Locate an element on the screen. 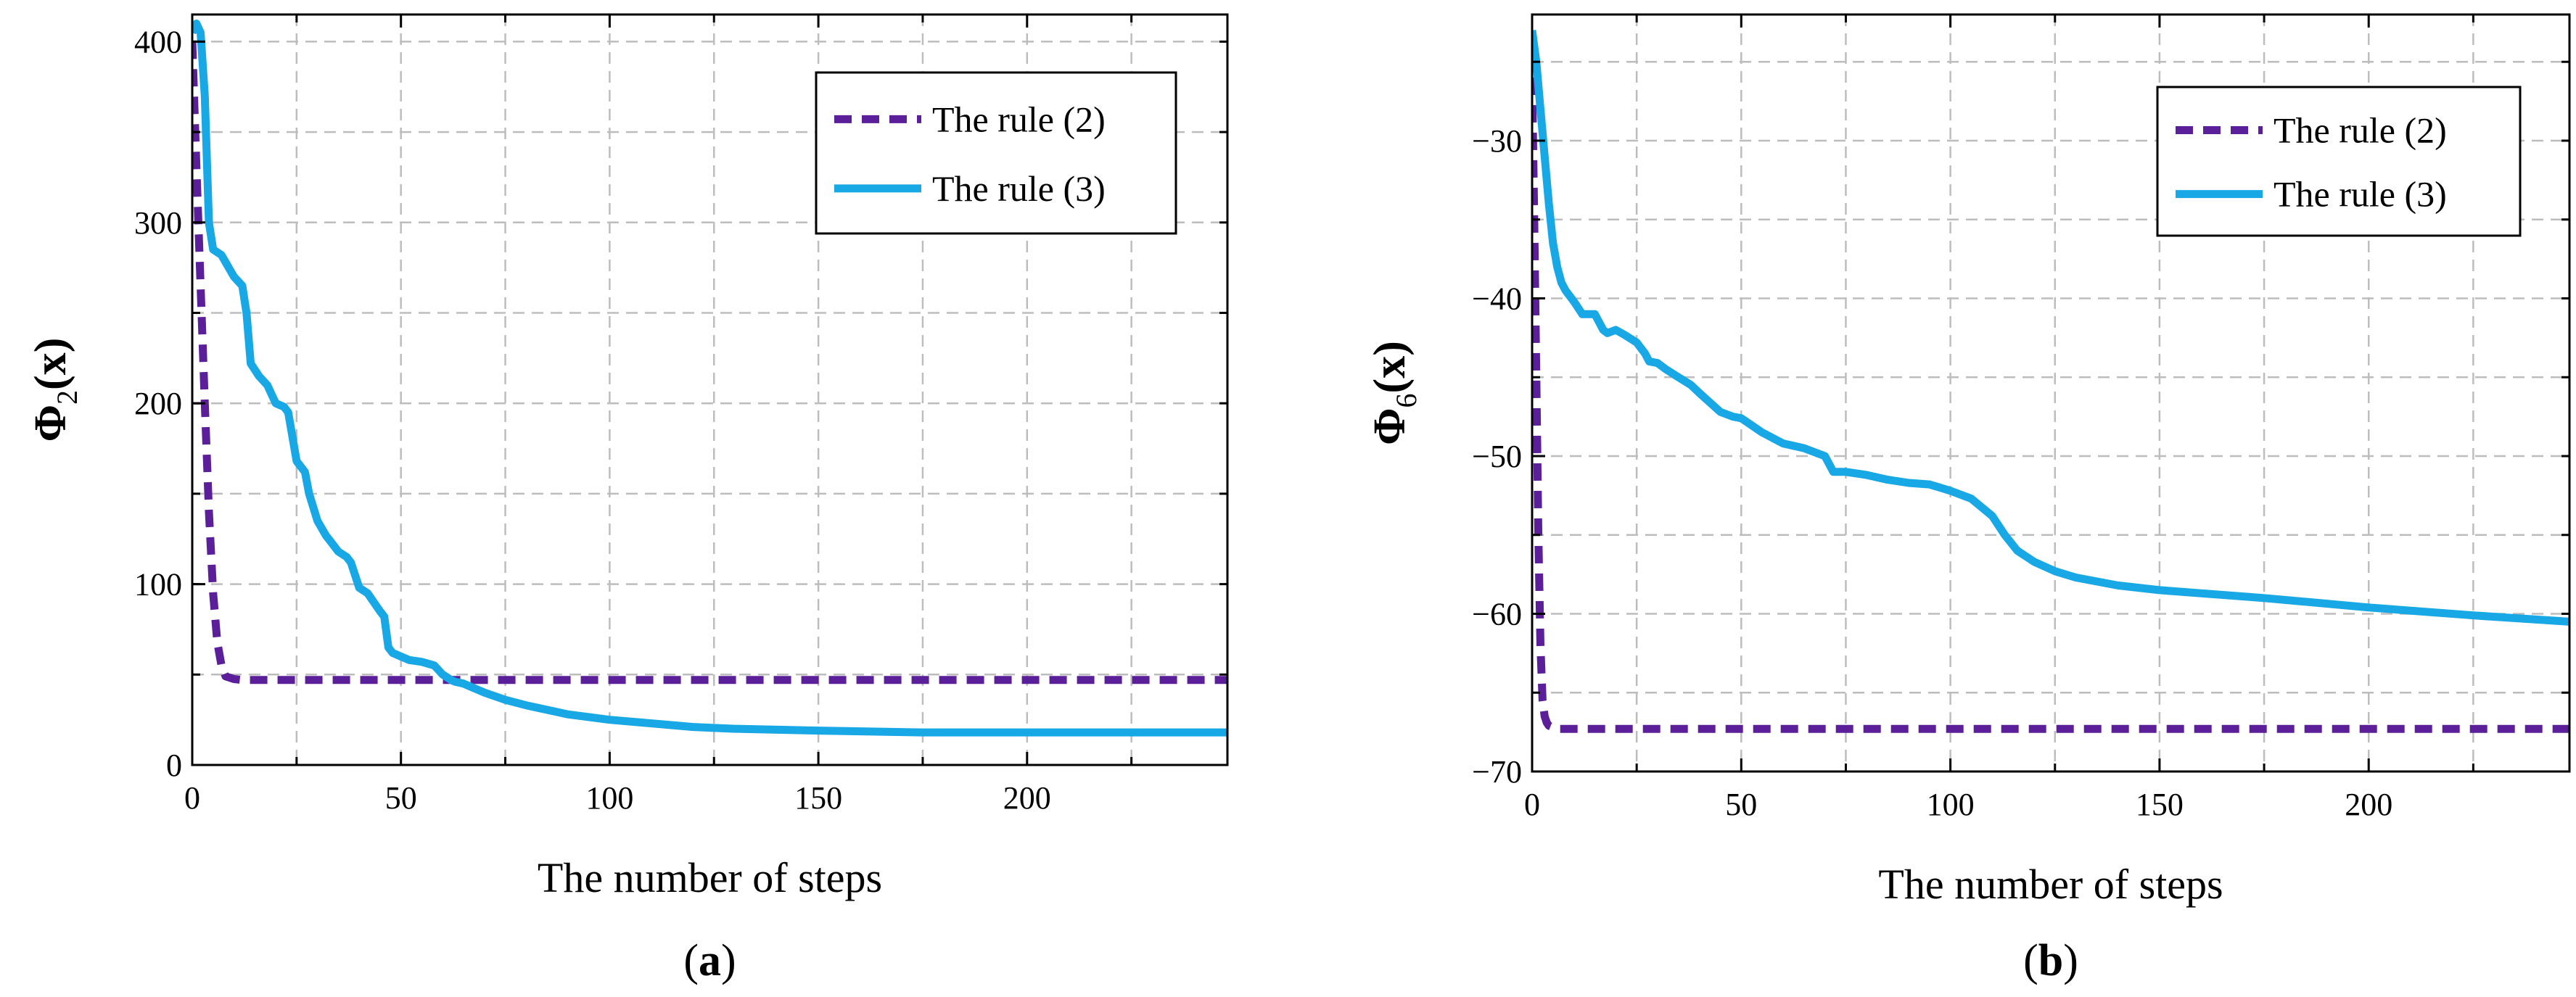 This screenshot has height=997, width=2576. panel-label: (a) is located at coordinates (709, 961).